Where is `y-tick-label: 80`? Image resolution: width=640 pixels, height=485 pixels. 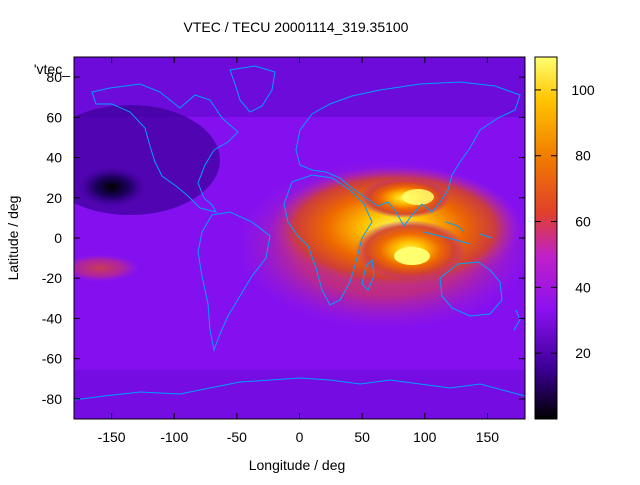
y-tick-label: 80 is located at coordinates (54, 77).